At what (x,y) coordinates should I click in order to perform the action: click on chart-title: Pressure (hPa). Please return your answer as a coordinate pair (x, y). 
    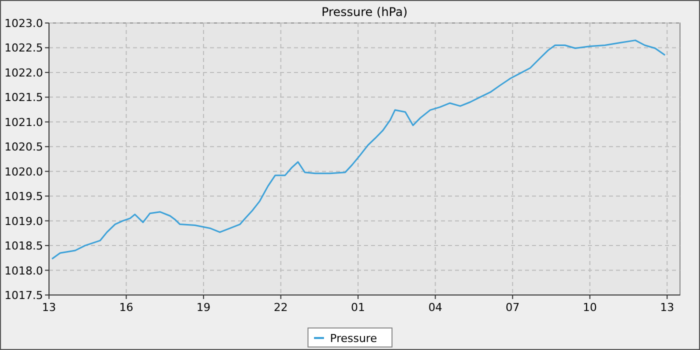
    Looking at the image, I should click on (364, 12).